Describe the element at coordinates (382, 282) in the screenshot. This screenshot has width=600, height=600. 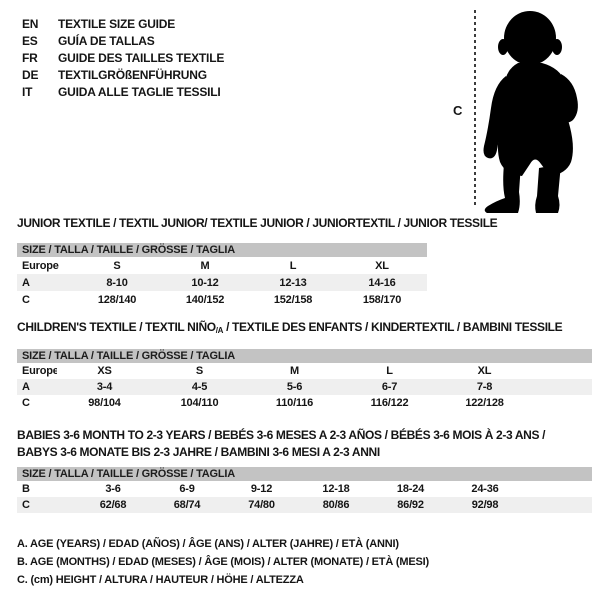
I see `cell: 14-16` at that location.